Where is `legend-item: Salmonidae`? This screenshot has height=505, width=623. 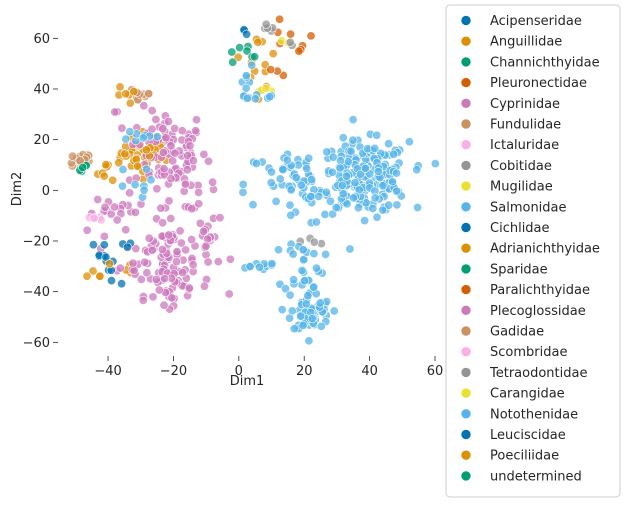 legend-item: Salmonidae is located at coordinates (513, 207).